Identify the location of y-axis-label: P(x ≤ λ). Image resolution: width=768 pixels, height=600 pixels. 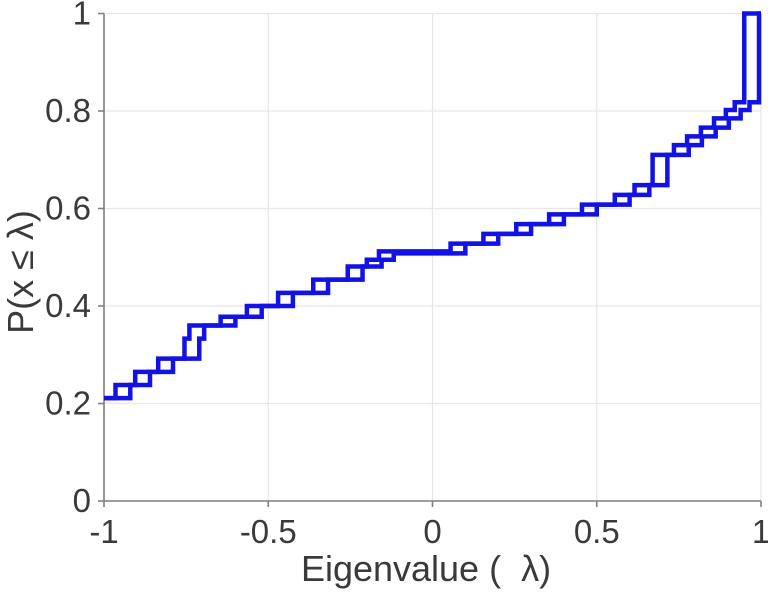
(20, 272).